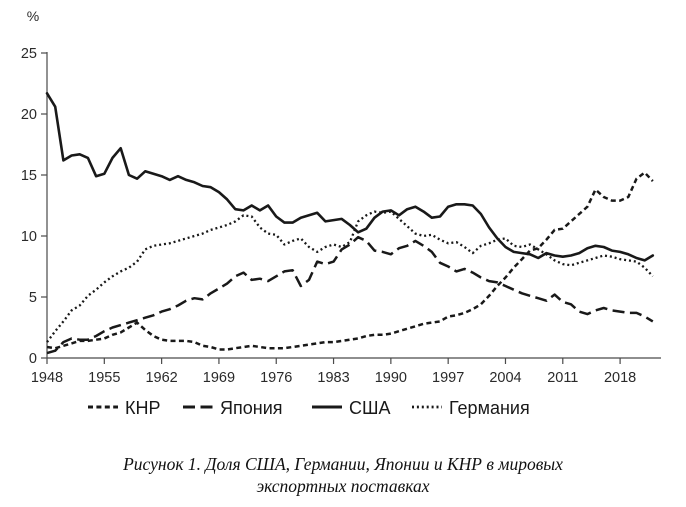 The width and height of the screenshot is (686, 507). What do you see at coordinates (391, 378) in the screenshot?
I see `x-tick-label: 1990` at bounding box center [391, 378].